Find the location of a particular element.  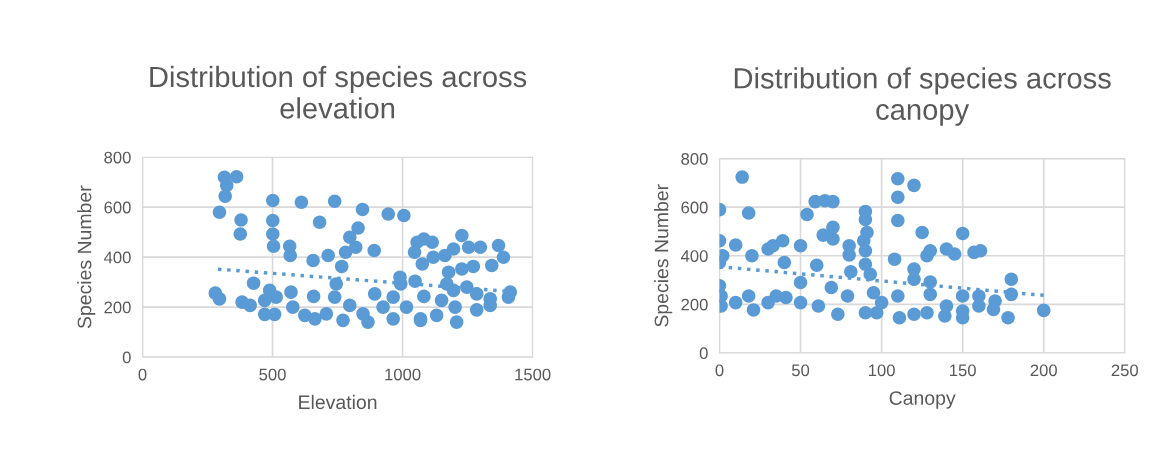

x-tick-label: 50 is located at coordinates (800, 370).